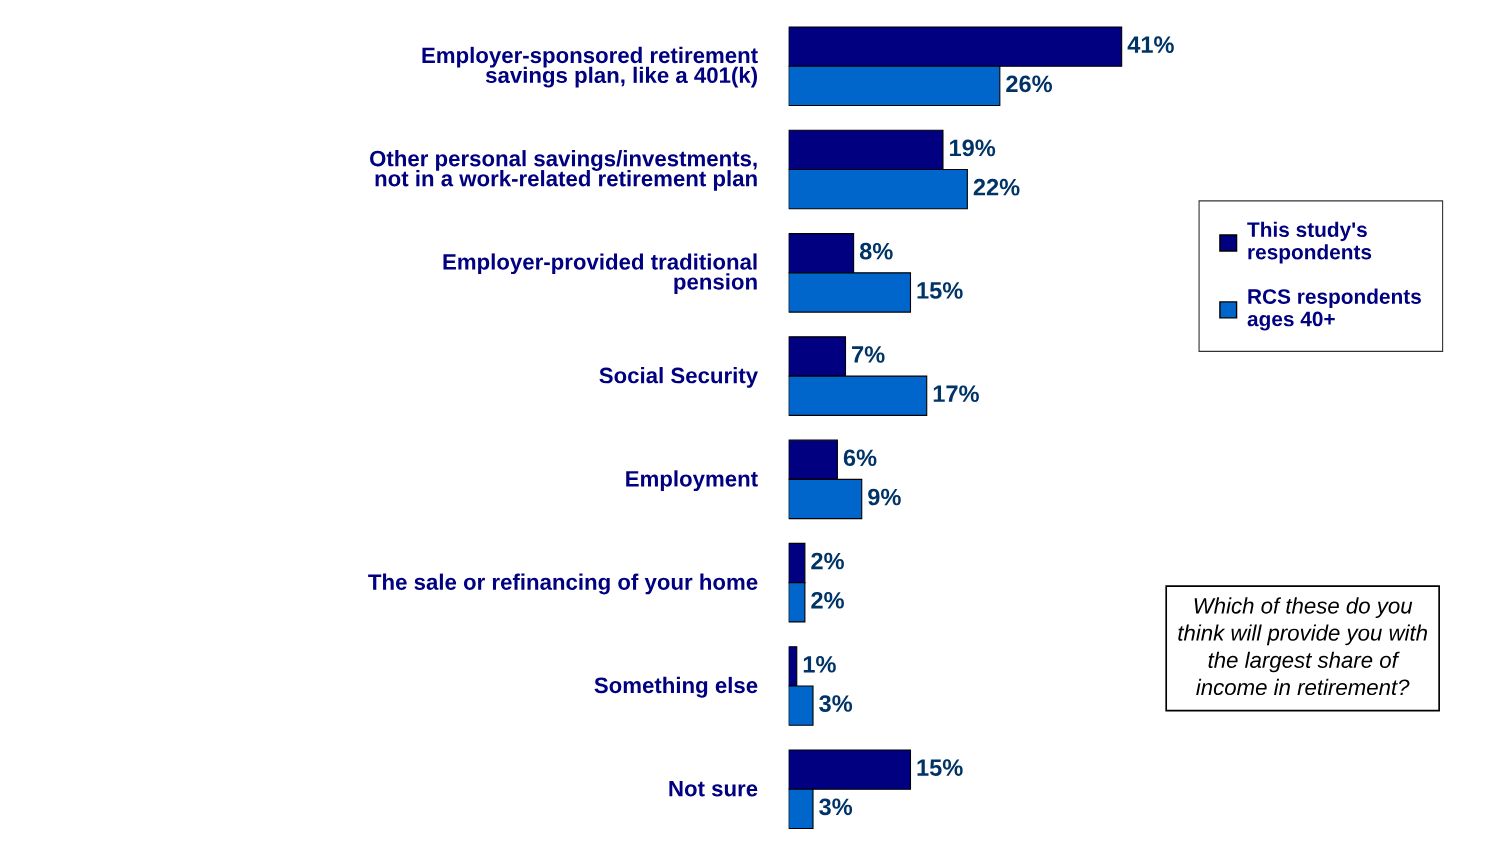  What do you see at coordinates (563, 584) in the screenshot?
I see `y-tick-label: The sale or refinancing of your home` at bounding box center [563, 584].